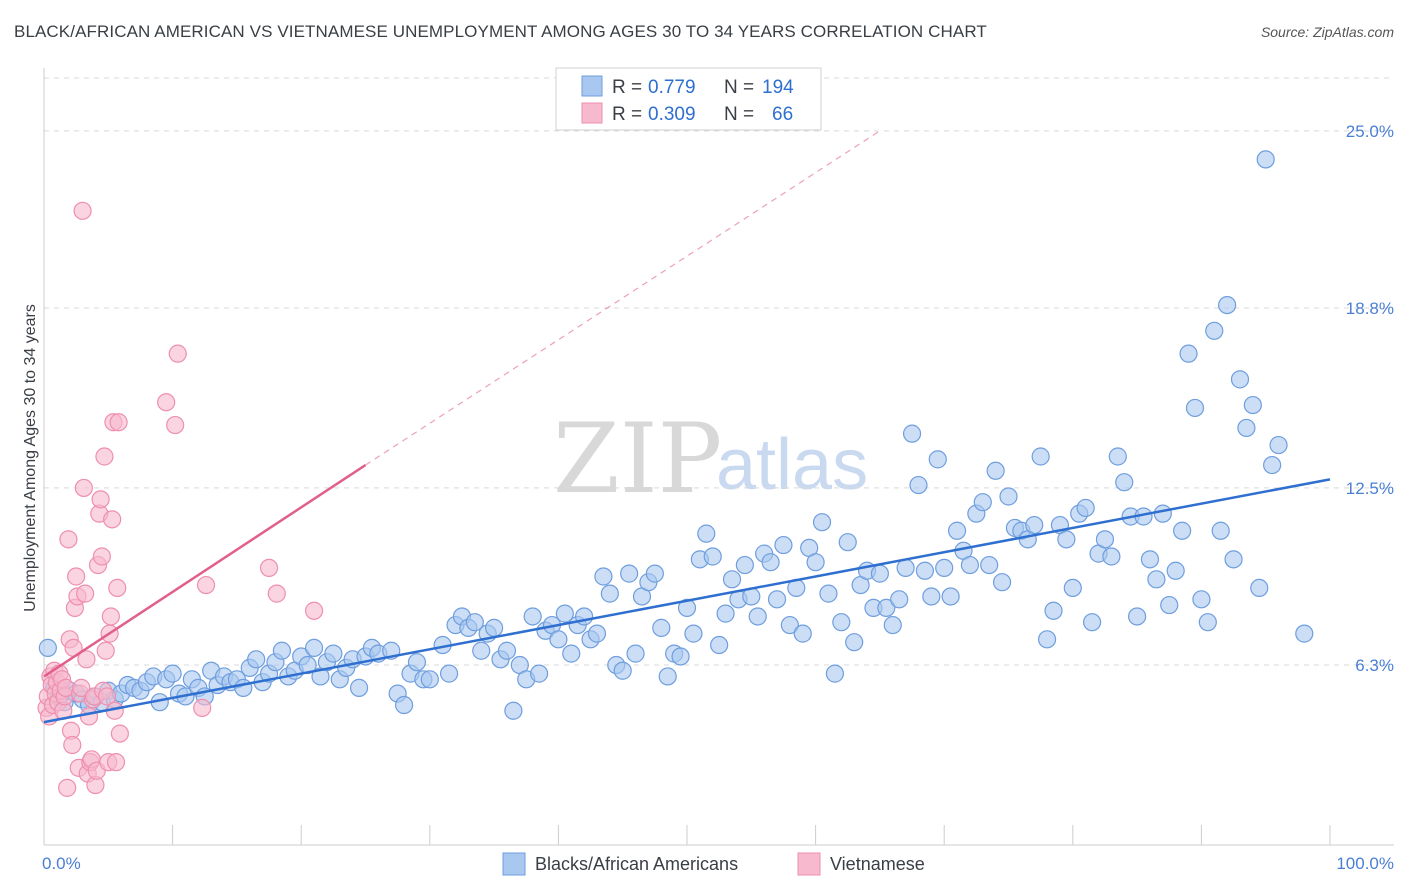  Describe the element at coordinates (1327, 32) in the screenshot. I see `source-credit: Source: ZipAtlas.com` at that location.